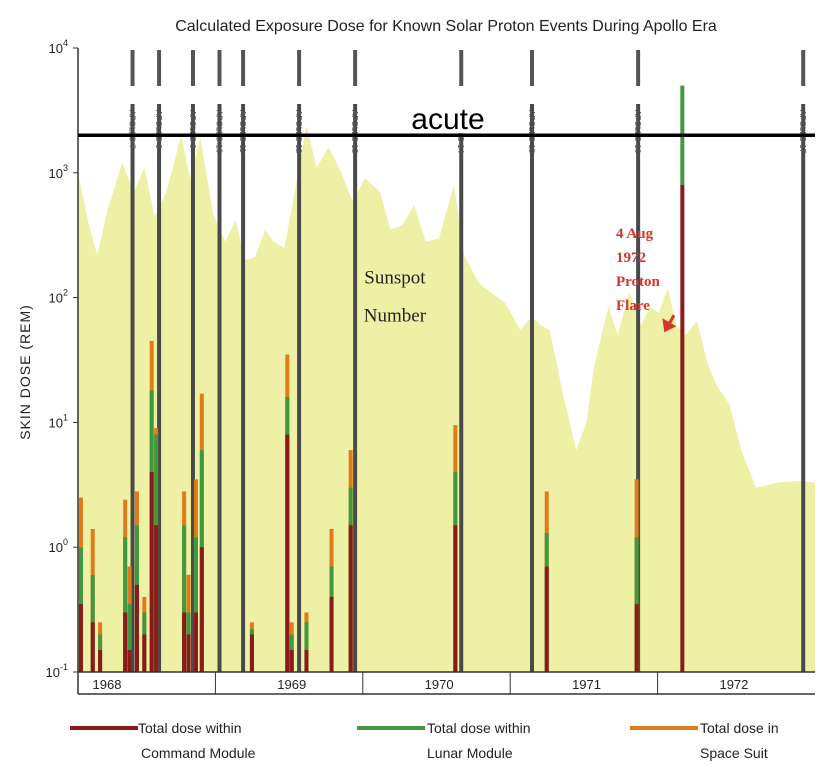  I want to click on mission-label: APOLLO 15, so click(531, 132).